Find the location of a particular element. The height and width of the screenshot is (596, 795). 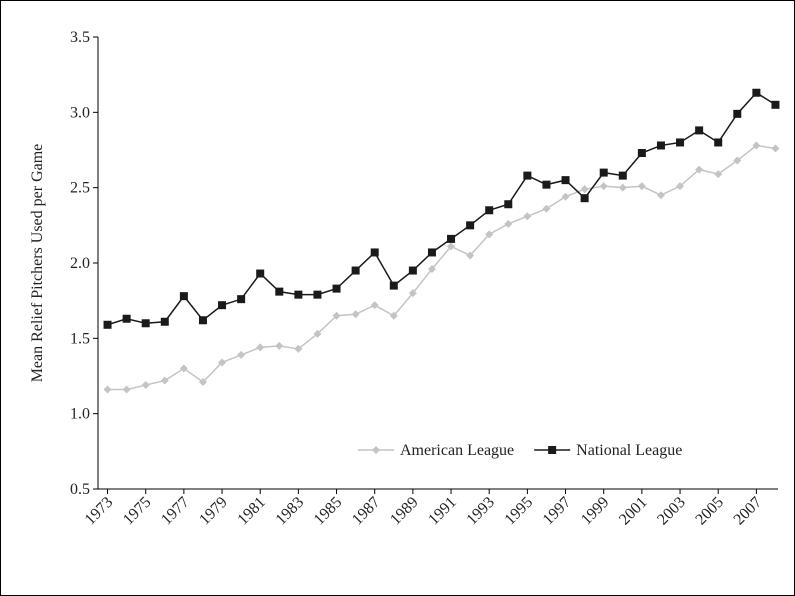

y-axis-label: Mean Relief Pitchers Used per Game is located at coordinates (37, 263).